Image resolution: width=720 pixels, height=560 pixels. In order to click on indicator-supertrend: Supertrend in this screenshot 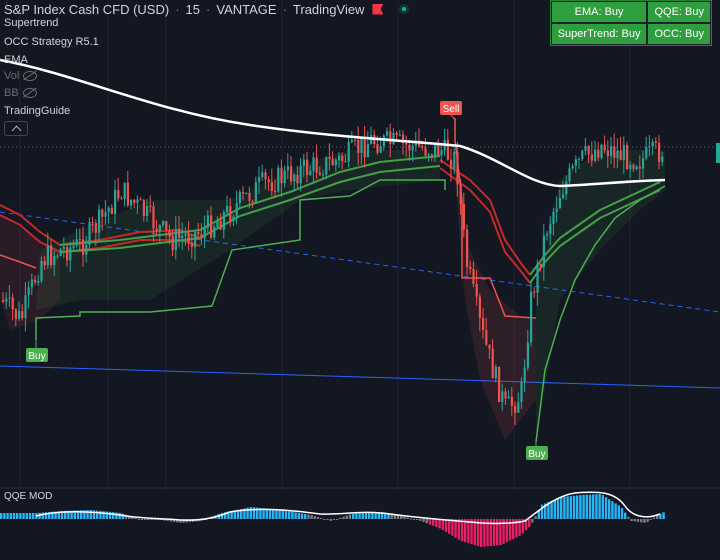, I will do `click(31, 23)`.